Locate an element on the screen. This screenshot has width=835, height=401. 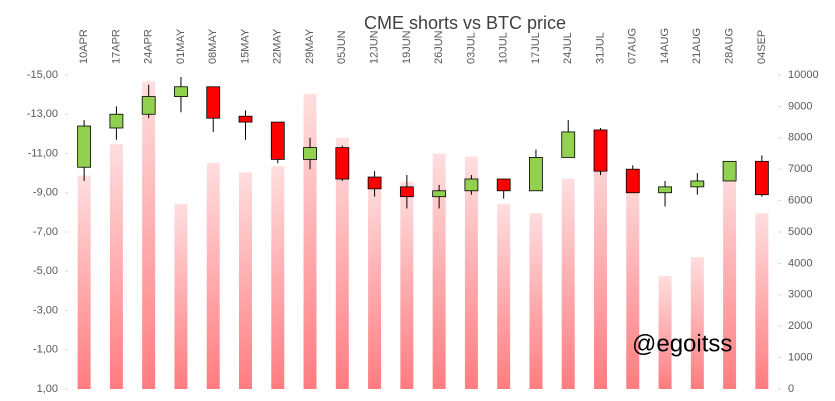
y2-tick-label: 1000 is located at coordinates (800, 358).